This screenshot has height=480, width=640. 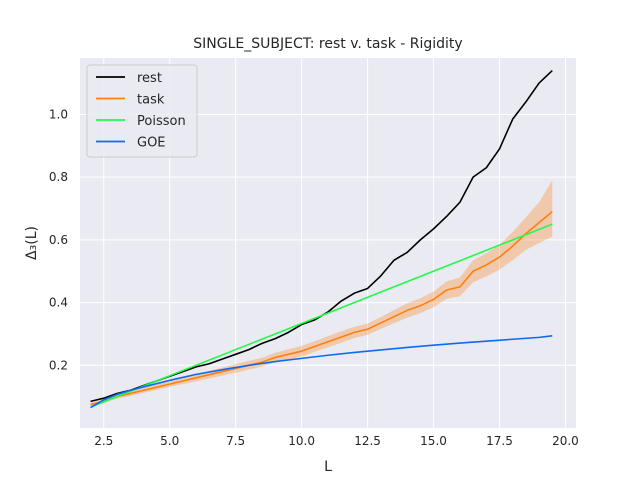 What do you see at coordinates (367, 441) in the screenshot?
I see `x-tick-label: 12.5` at bounding box center [367, 441].